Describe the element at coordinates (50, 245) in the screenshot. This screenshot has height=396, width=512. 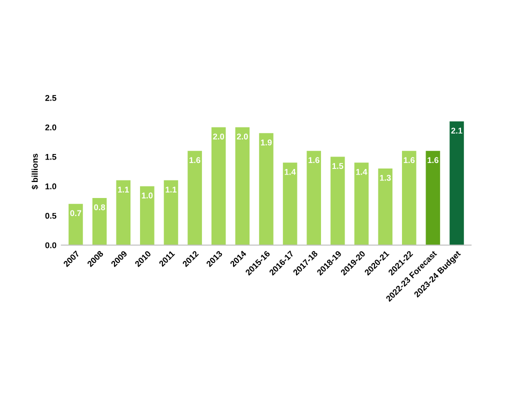
I see `y-tick-label: 0.0` at that location.